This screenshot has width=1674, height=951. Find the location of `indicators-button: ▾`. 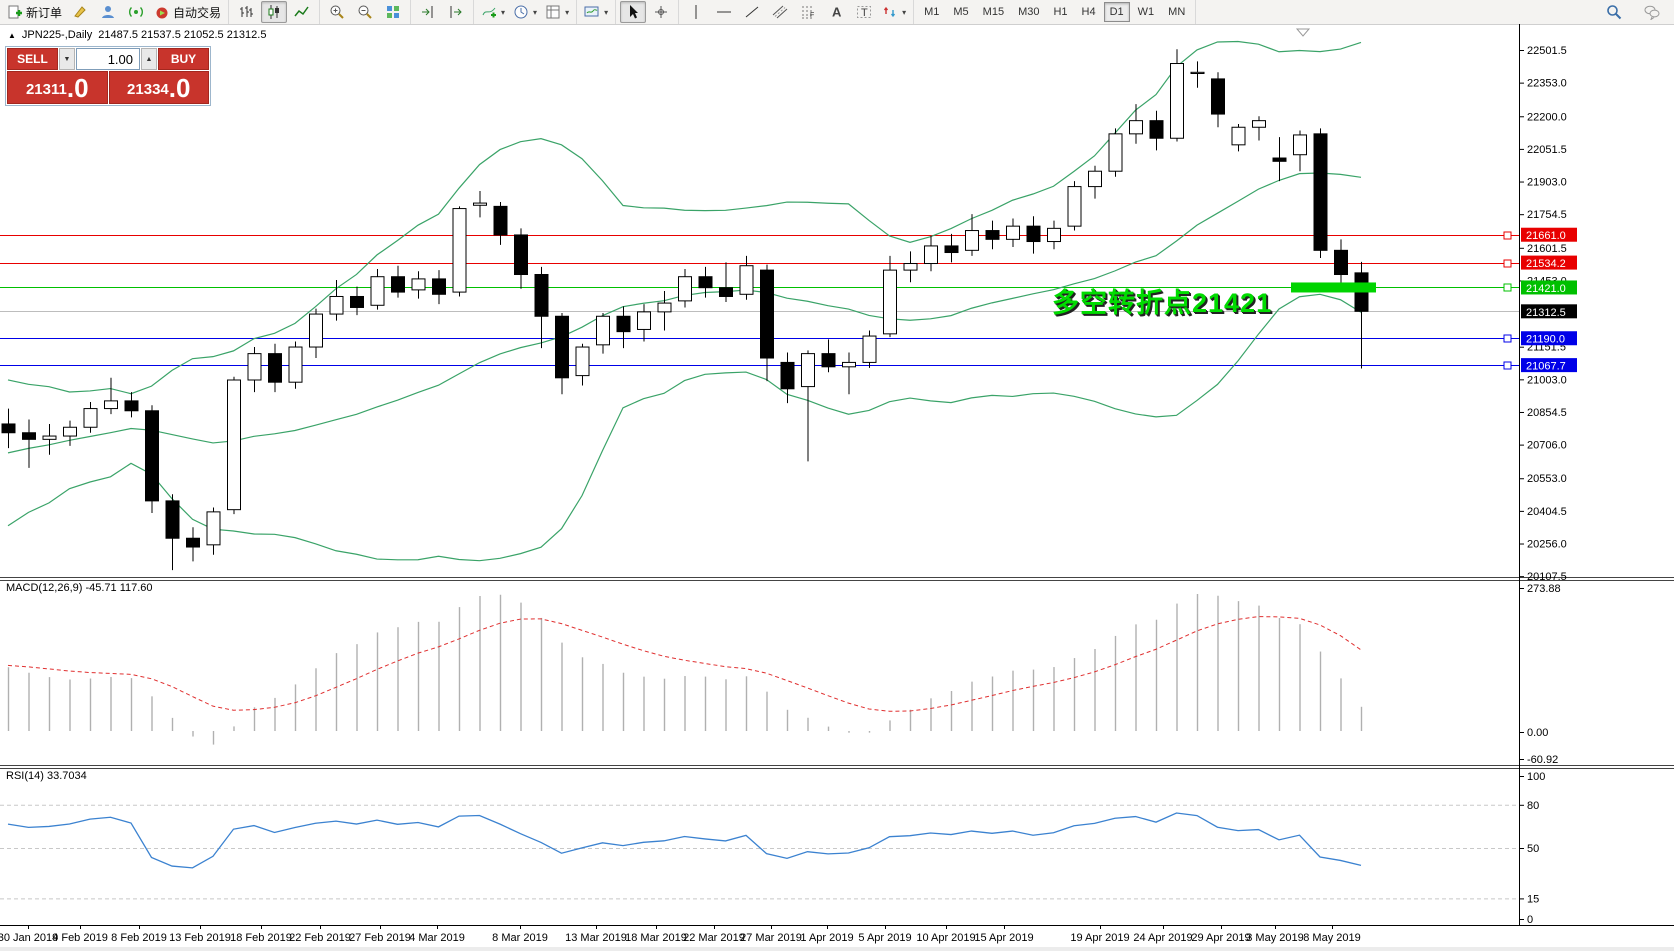

indicators-button: ▾ is located at coordinates (493, 12).